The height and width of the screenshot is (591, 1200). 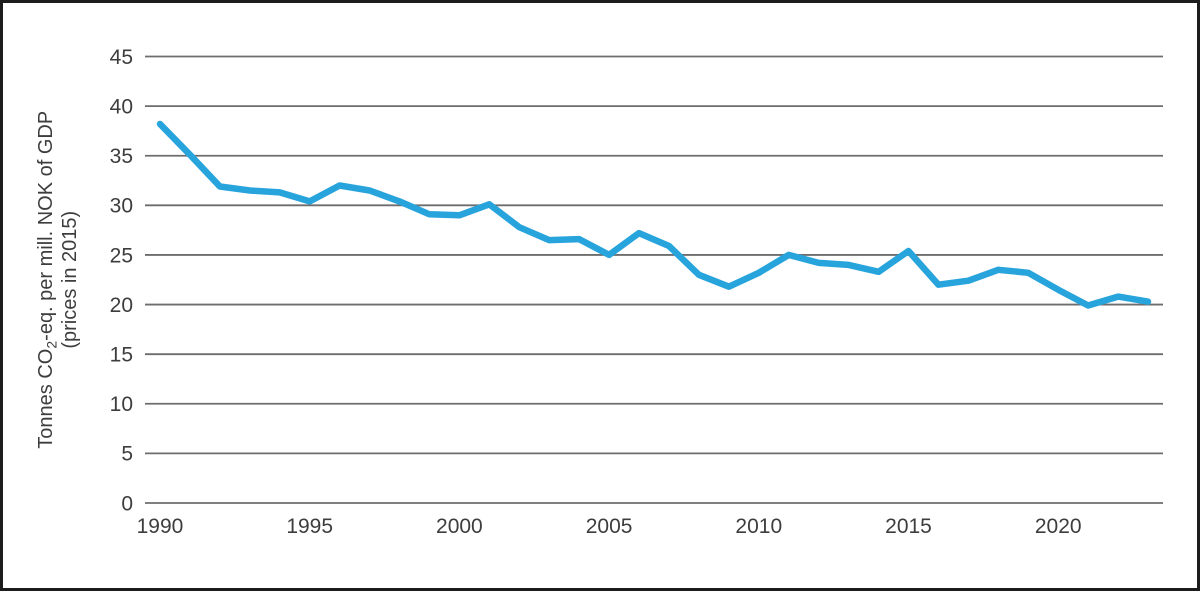 I want to click on y-tick-label: 25, so click(x=121, y=255).